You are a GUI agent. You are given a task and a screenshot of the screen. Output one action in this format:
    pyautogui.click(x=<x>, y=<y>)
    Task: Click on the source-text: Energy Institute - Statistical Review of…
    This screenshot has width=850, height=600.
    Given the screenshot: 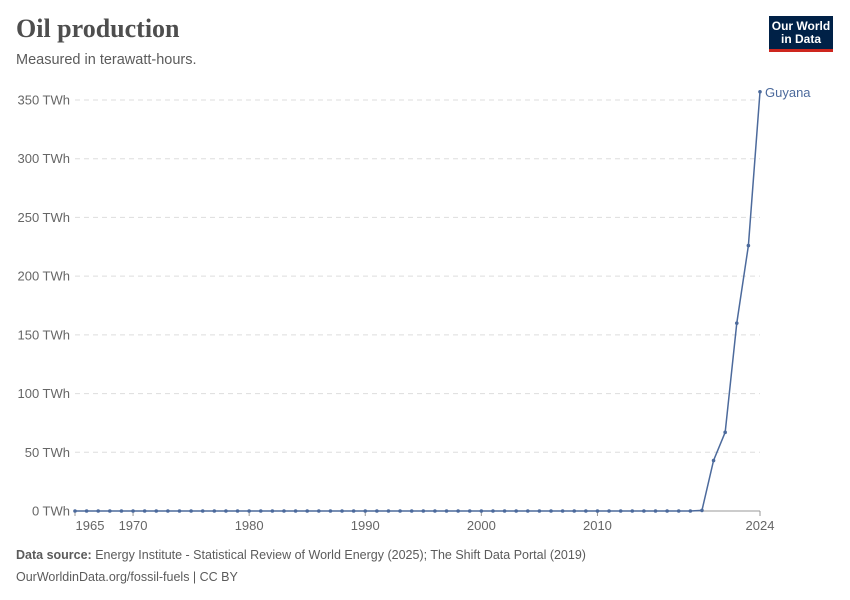 What is the action you would take?
    pyautogui.click(x=340, y=555)
    